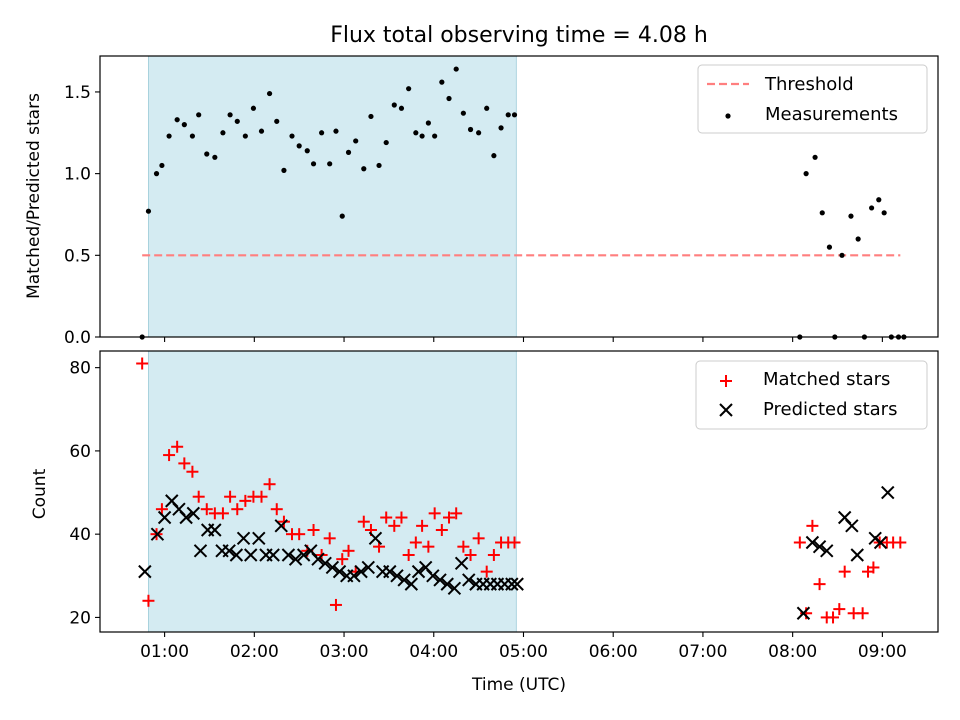 The width and height of the screenshot is (960, 720). What do you see at coordinates (519, 35) in the screenshot?
I see `chart-title: Flux total observing time = 4.08 h` at bounding box center [519, 35].